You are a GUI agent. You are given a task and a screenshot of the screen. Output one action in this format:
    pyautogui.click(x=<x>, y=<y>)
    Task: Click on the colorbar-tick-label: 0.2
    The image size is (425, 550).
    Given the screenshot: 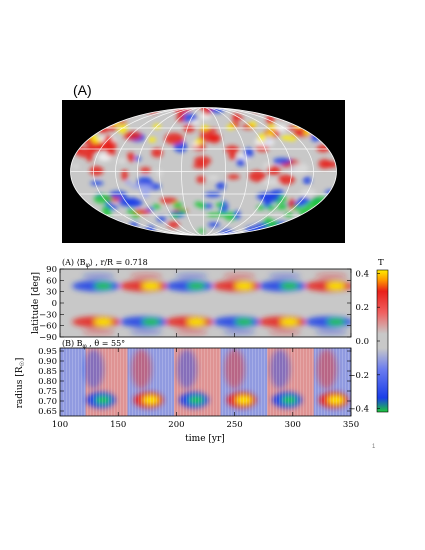 What is the action you would take?
    pyautogui.click(x=362, y=308)
    